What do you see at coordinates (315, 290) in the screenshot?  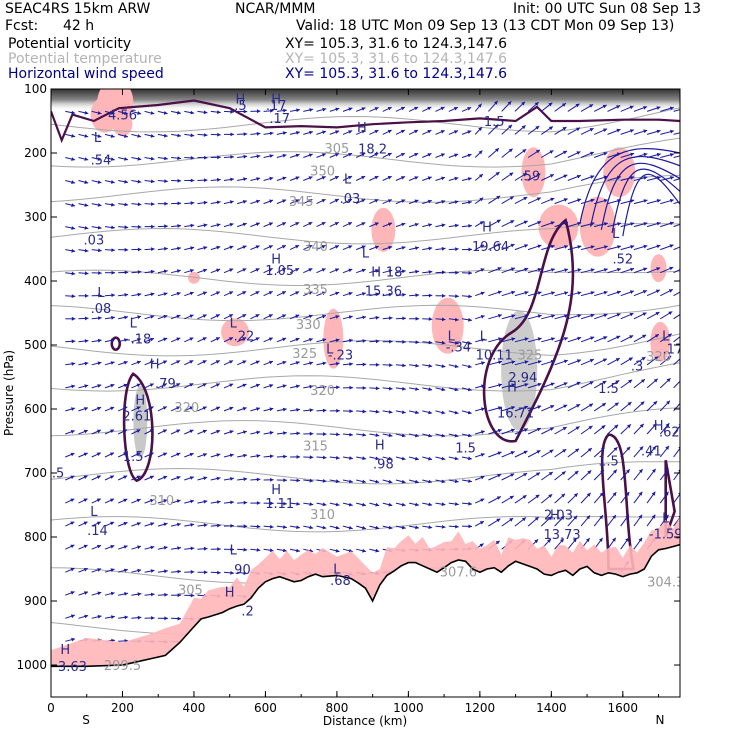 I see `theta-label: 335` at bounding box center [315, 290].